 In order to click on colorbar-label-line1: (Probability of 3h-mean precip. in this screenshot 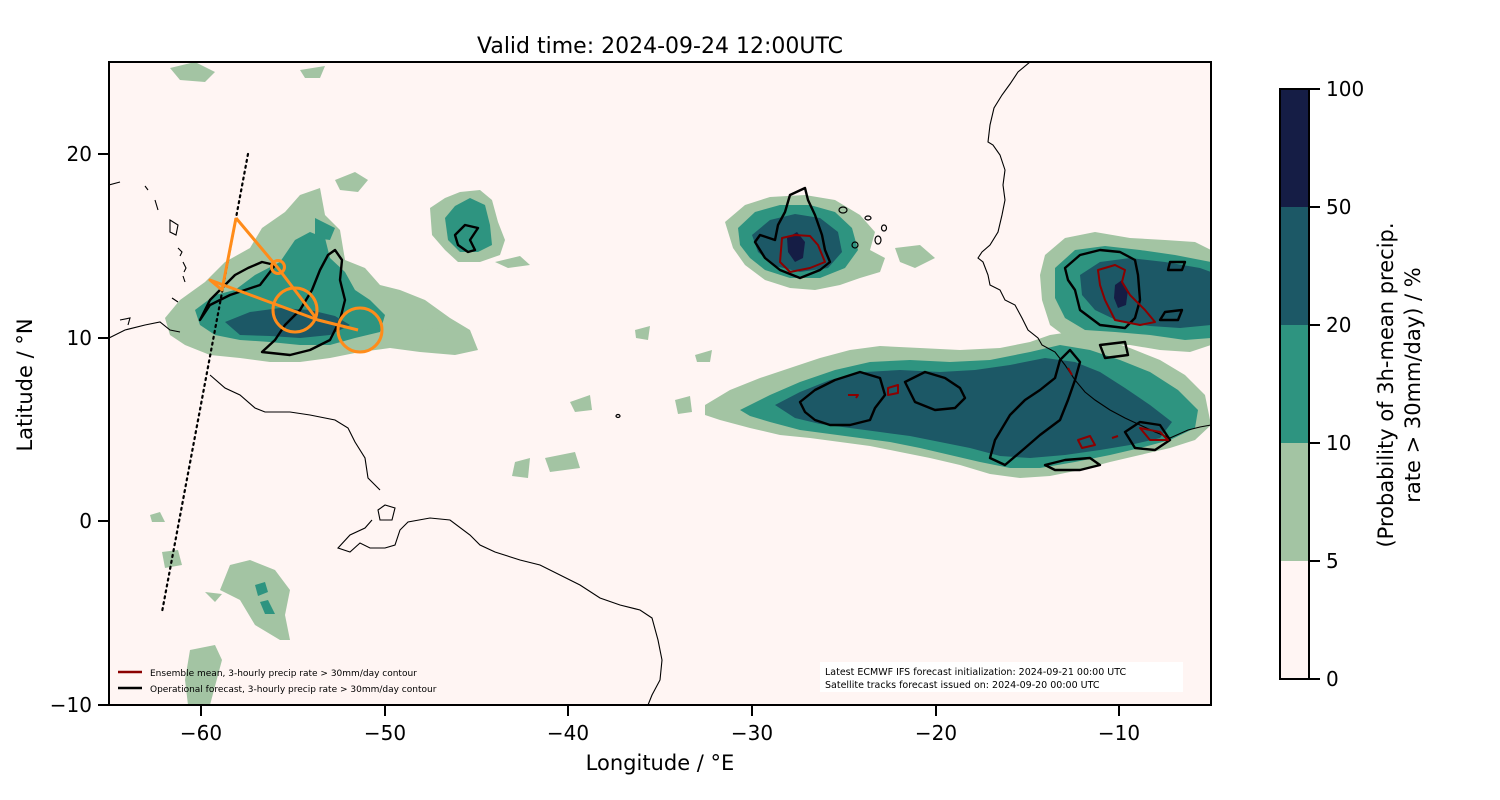, I will do `click(1386, 384)`.